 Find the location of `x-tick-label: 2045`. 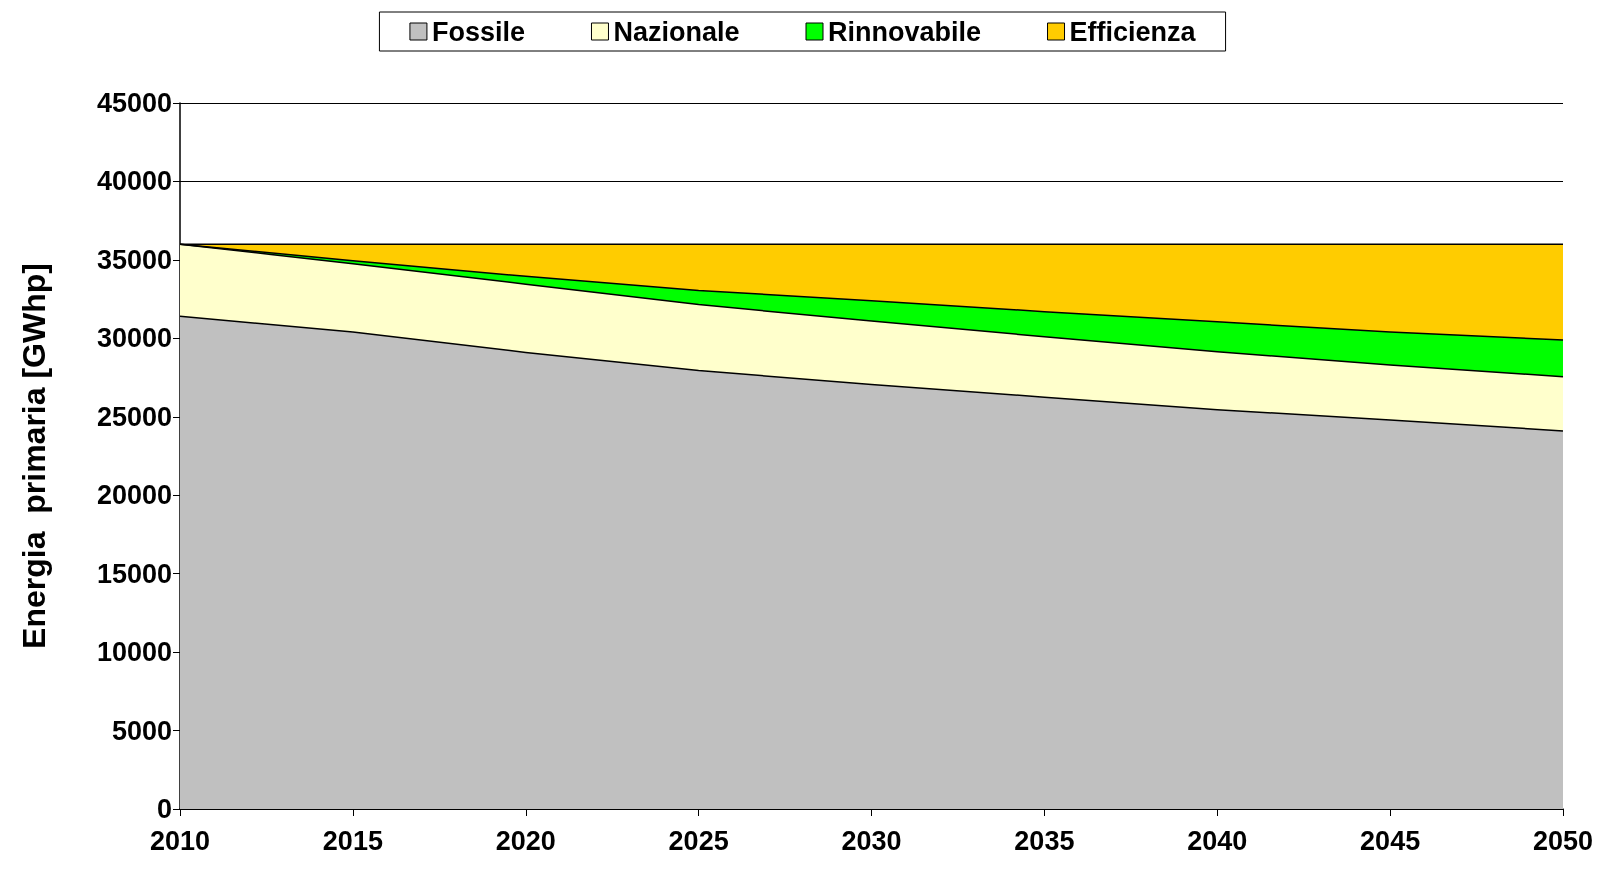

x-tick-label: 2045 is located at coordinates (1390, 840).